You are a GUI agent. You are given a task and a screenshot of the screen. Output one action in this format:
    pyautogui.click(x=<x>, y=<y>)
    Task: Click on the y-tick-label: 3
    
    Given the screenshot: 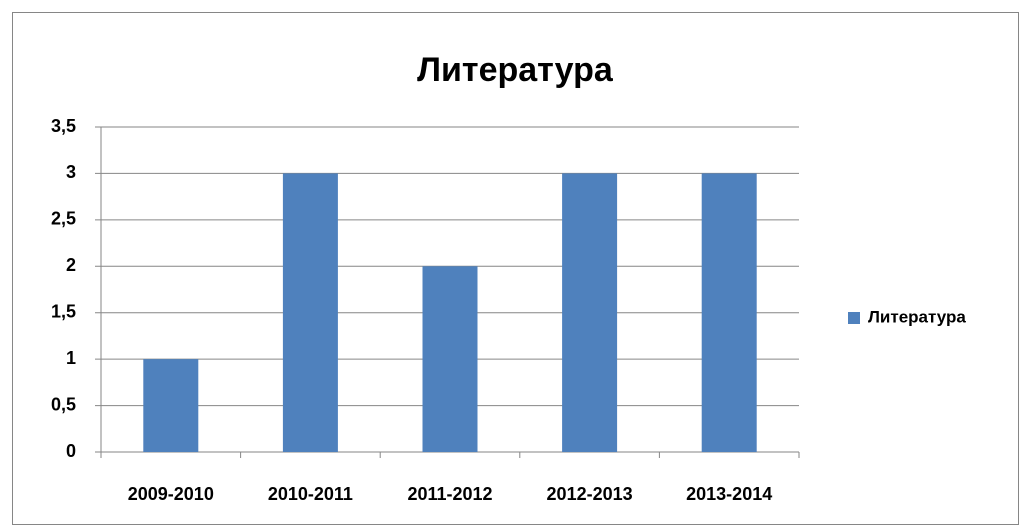 What is the action you would take?
    pyautogui.click(x=71, y=172)
    